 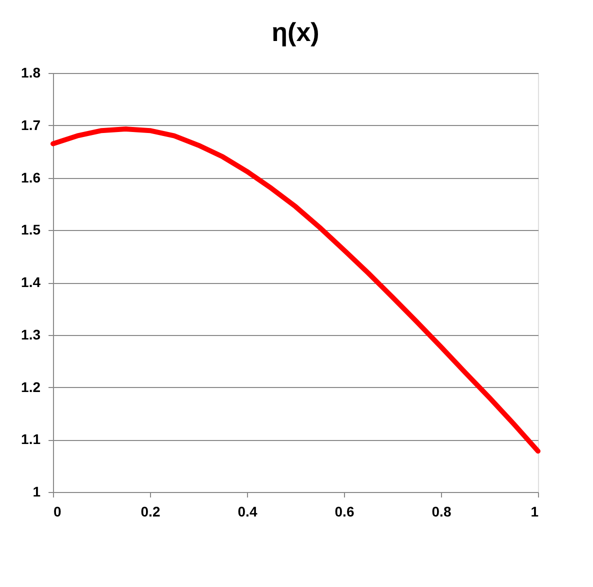 I want to click on x-tick-label: 0, so click(x=58, y=512).